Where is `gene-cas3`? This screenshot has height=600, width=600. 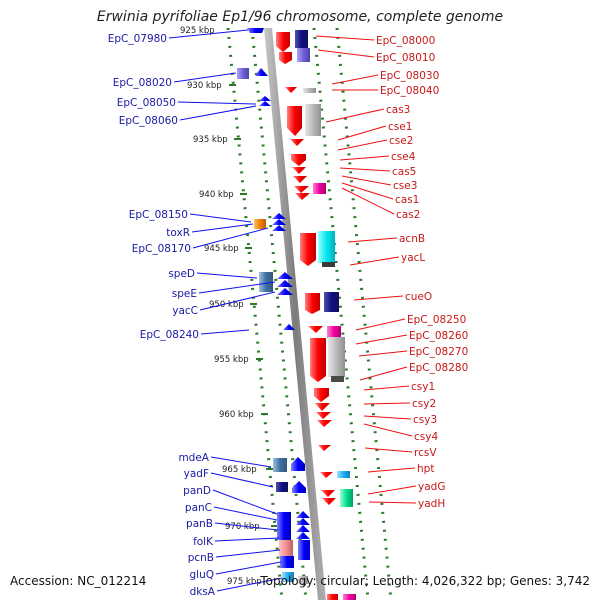 gene-cas3 is located at coordinates (294, 121).